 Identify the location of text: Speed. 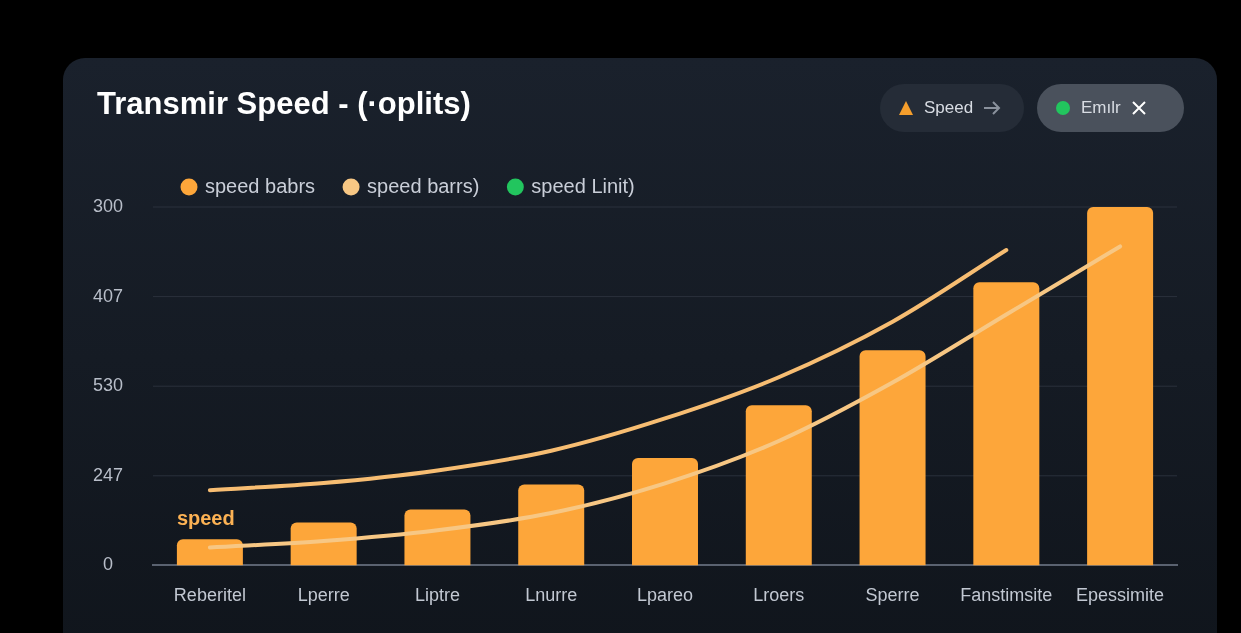
(949, 108).